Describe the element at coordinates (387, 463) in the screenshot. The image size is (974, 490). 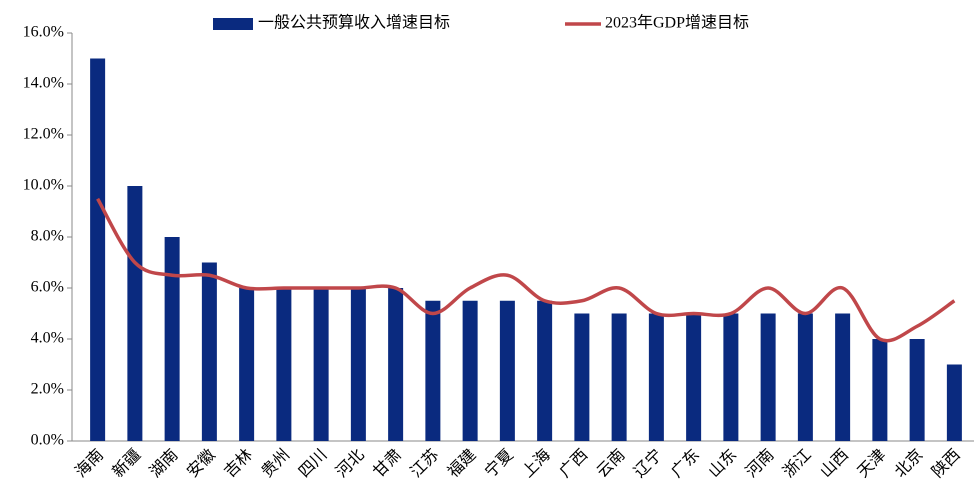
I see `x-tick-label: 甘肃` at that location.